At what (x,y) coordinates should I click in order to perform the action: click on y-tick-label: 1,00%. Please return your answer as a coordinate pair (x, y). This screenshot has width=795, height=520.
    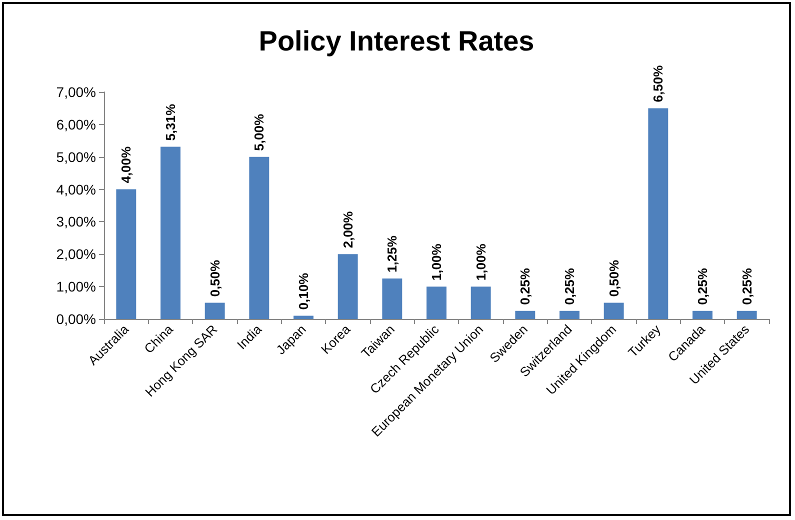
    Looking at the image, I should click on (76, 286).